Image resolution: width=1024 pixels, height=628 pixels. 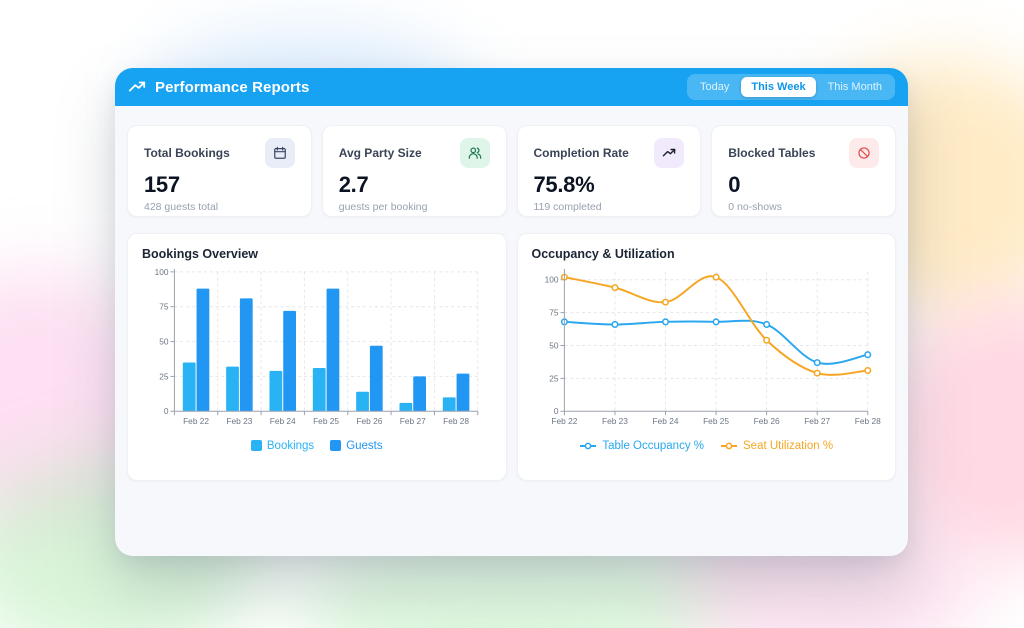 What do you see at coordinates (714, 87) in the screenshot?
I see `tab-today: Today` at bounding box center [714, 87].